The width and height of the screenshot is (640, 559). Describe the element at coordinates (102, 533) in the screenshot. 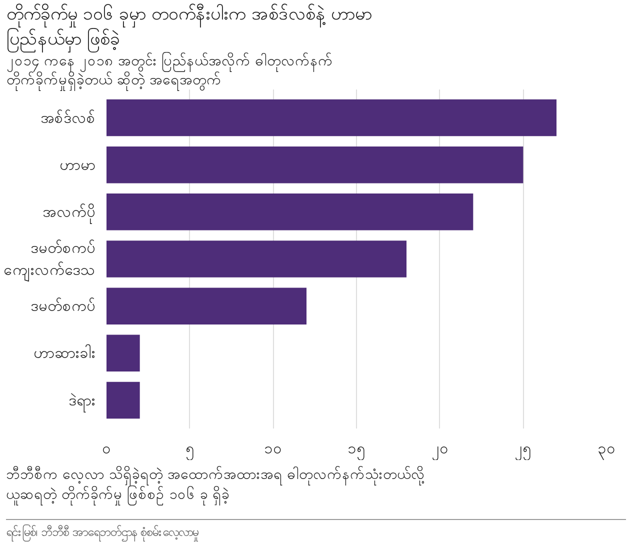

I see `text: ရင်းမြစ်၊ ဘီဘီစီ အာရေဘတ်ဌာန စုံစမ်းလေ့လာမှု` at that location.